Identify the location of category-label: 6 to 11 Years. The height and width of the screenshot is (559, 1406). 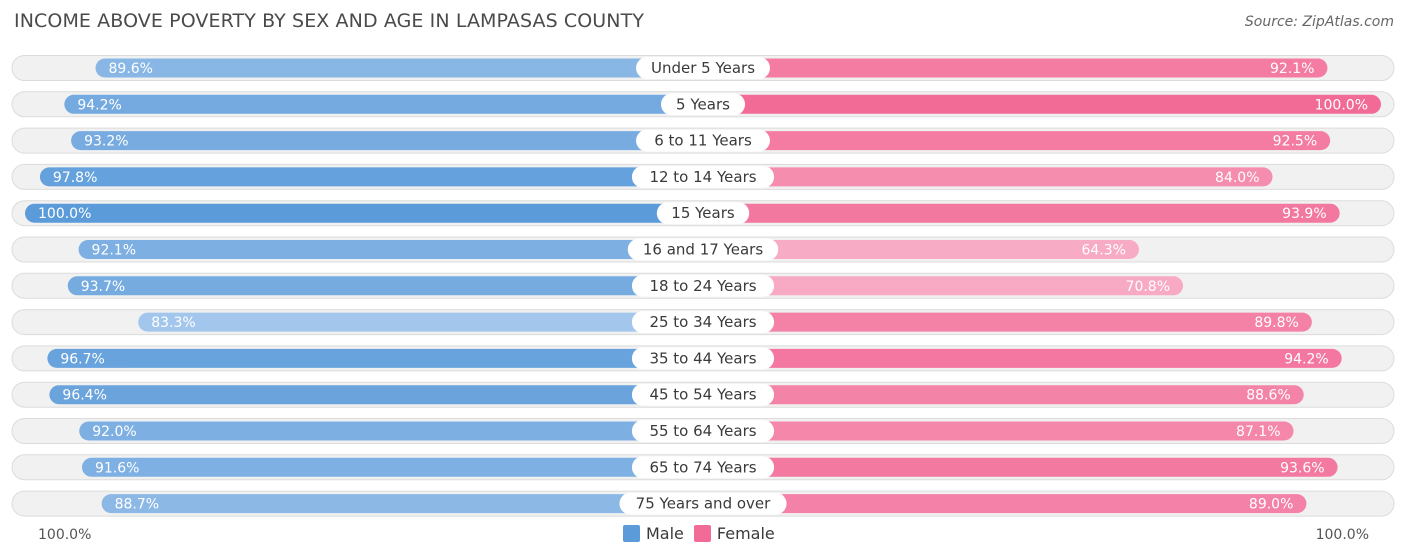
(703, 141).